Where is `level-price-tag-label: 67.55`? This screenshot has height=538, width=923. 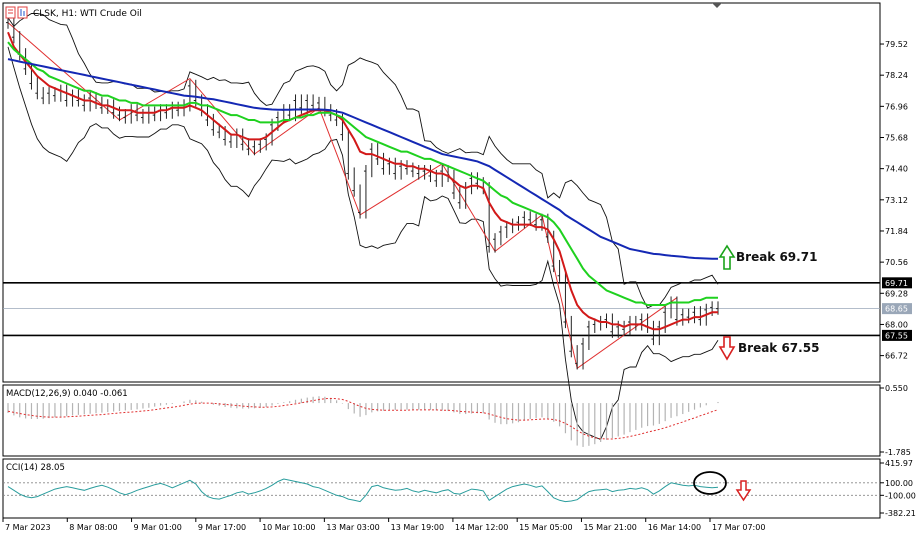
level-price-tag-label: 67.55 is located at coordinates (896, 335).